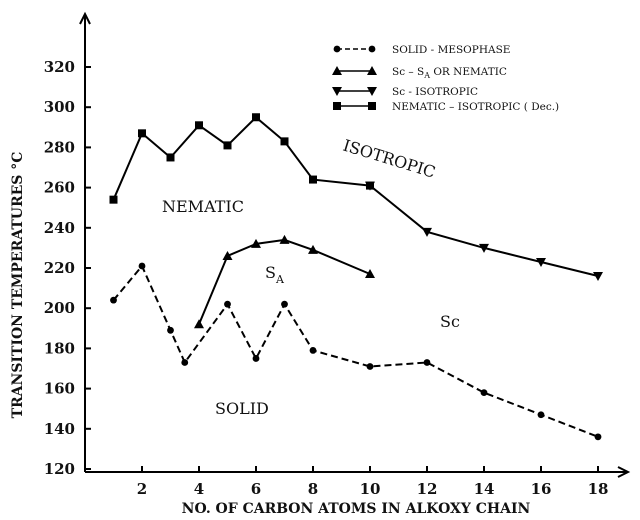 This screenshot has height=520, width=640. I want to click on y-tick-label: 280, so click(59, 147).